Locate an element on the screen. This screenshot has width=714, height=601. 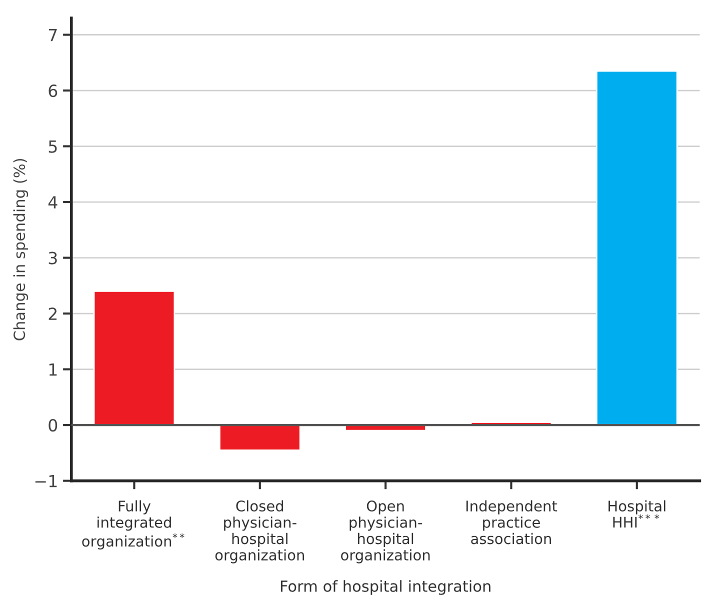
y-tick-label: 2 is located at coordinates (52, 313).